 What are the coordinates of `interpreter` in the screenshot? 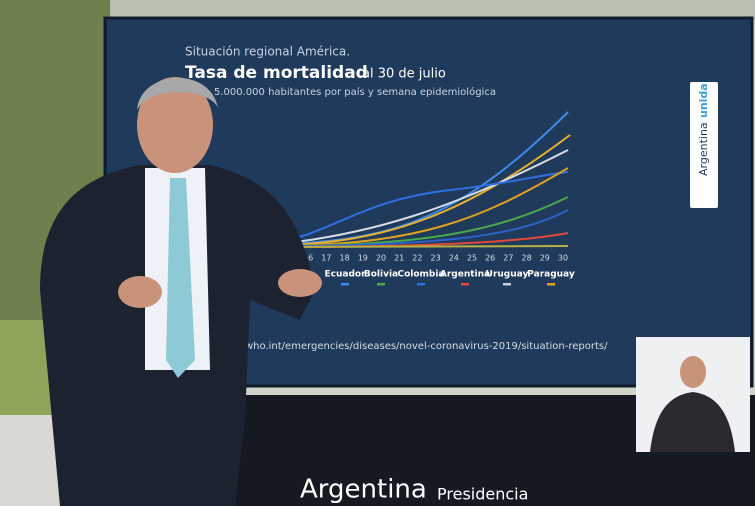 It's located at (692, 422).